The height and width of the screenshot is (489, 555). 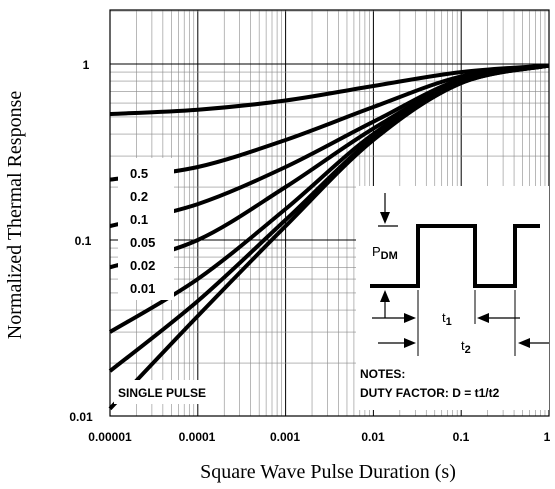 I want to click on x-tick-label-0.00001: 0.00001, so click(x=110, y=437).